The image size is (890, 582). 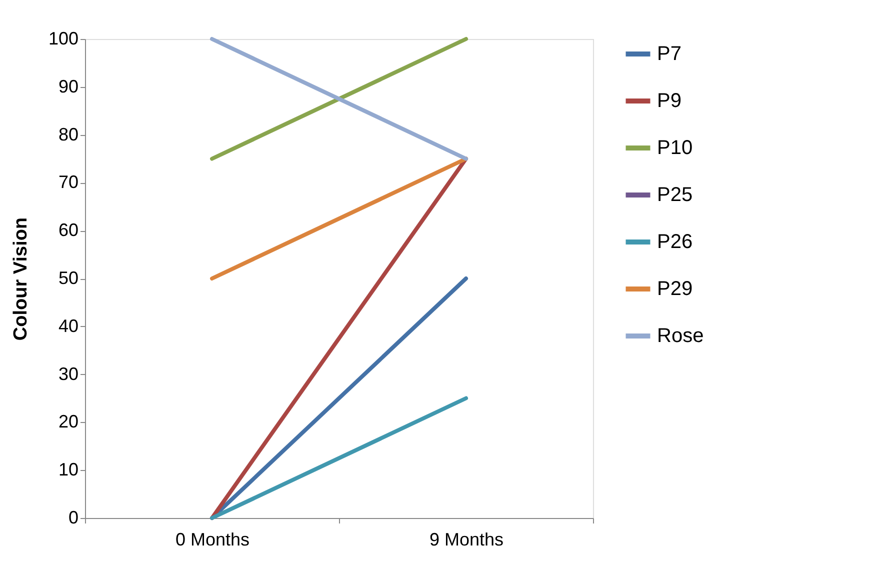 What do you see at coordinates (212, 540) in the screenshot?
I see `x-tick-label: 0 Months` at bounding box center [212, 540].